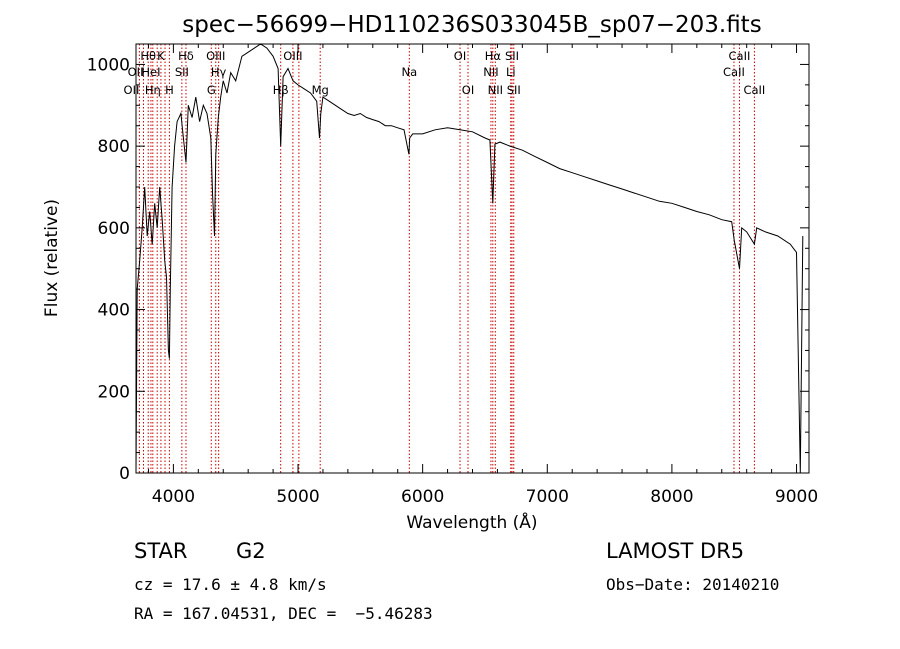 This screenshot has height=649, width=900. What do you see at coordinates (230, 584) in the screenshot?
I see `redshift-cz: cz = 17.6 ± 4.8 km/s` at bounding box center [230, 584].